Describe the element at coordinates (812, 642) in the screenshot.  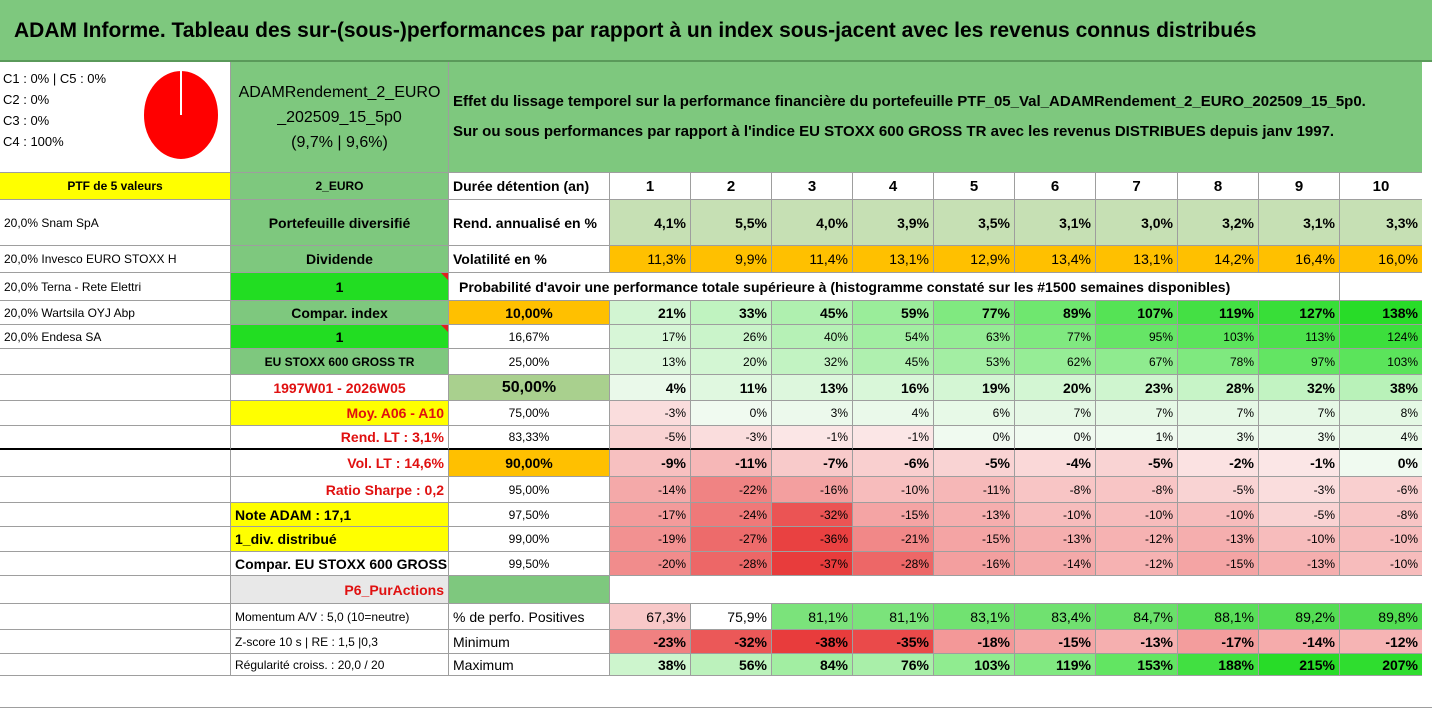
I see `min-cell: -38%` at that location.